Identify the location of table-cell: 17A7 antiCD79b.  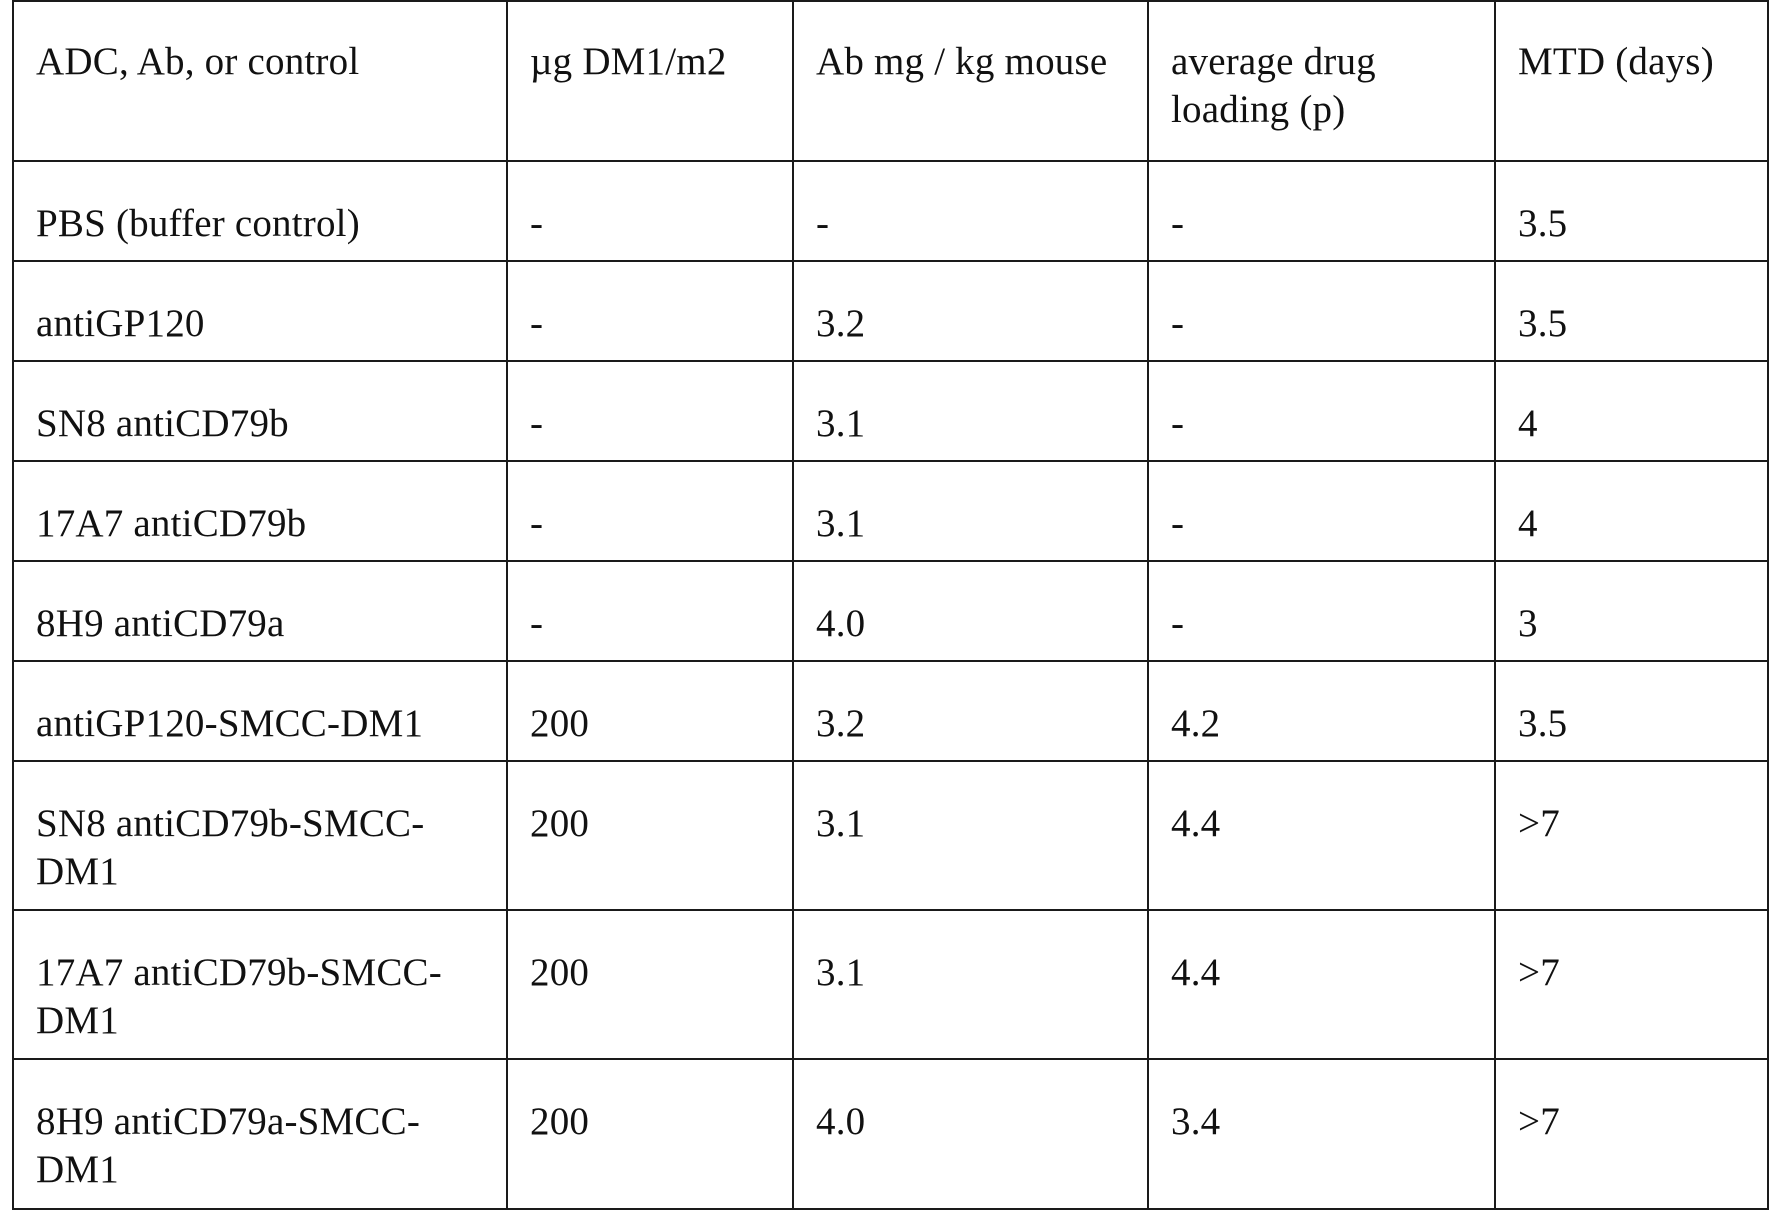
(260, 511).